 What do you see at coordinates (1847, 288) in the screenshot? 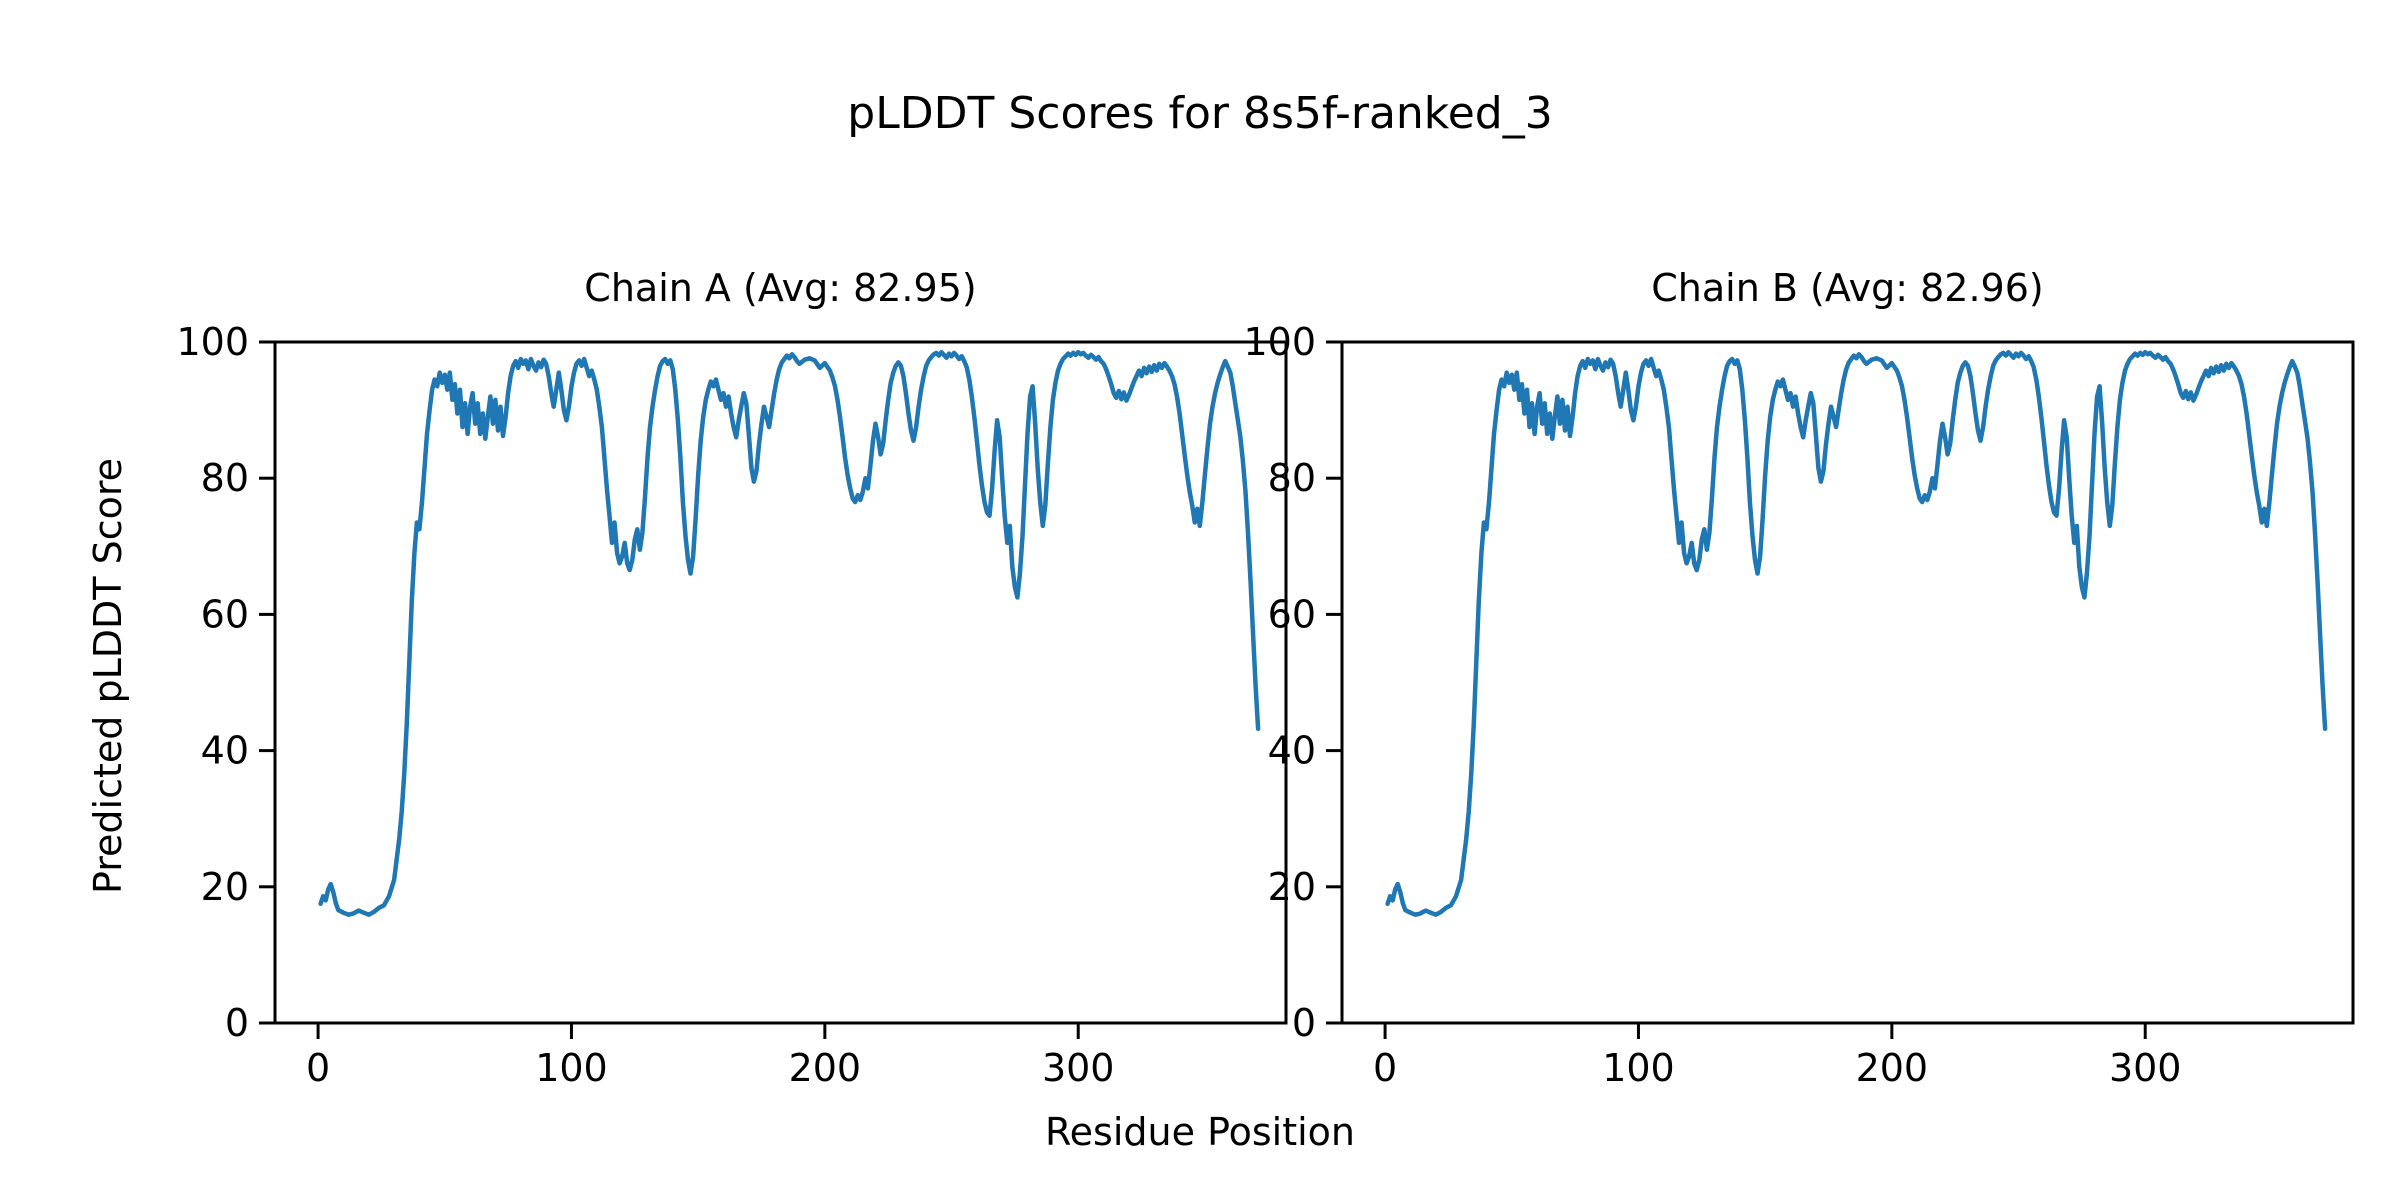
I see `chain-b-plot-title: Chain B (Avg: 82.96)` at bounding box center [1847, 288].